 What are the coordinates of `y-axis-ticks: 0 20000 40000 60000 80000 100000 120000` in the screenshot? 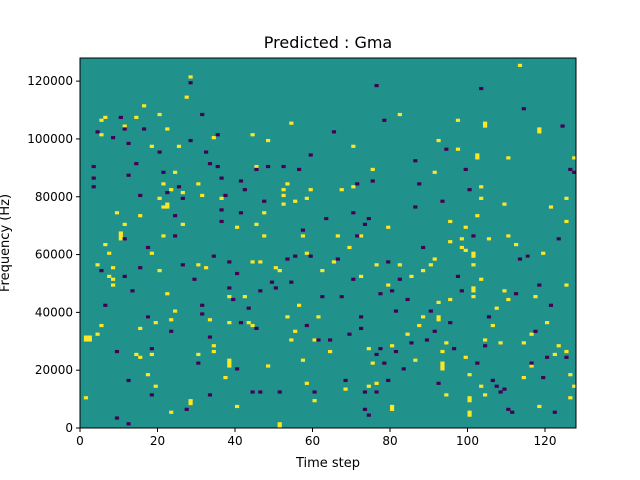 It's located at (53, 254).